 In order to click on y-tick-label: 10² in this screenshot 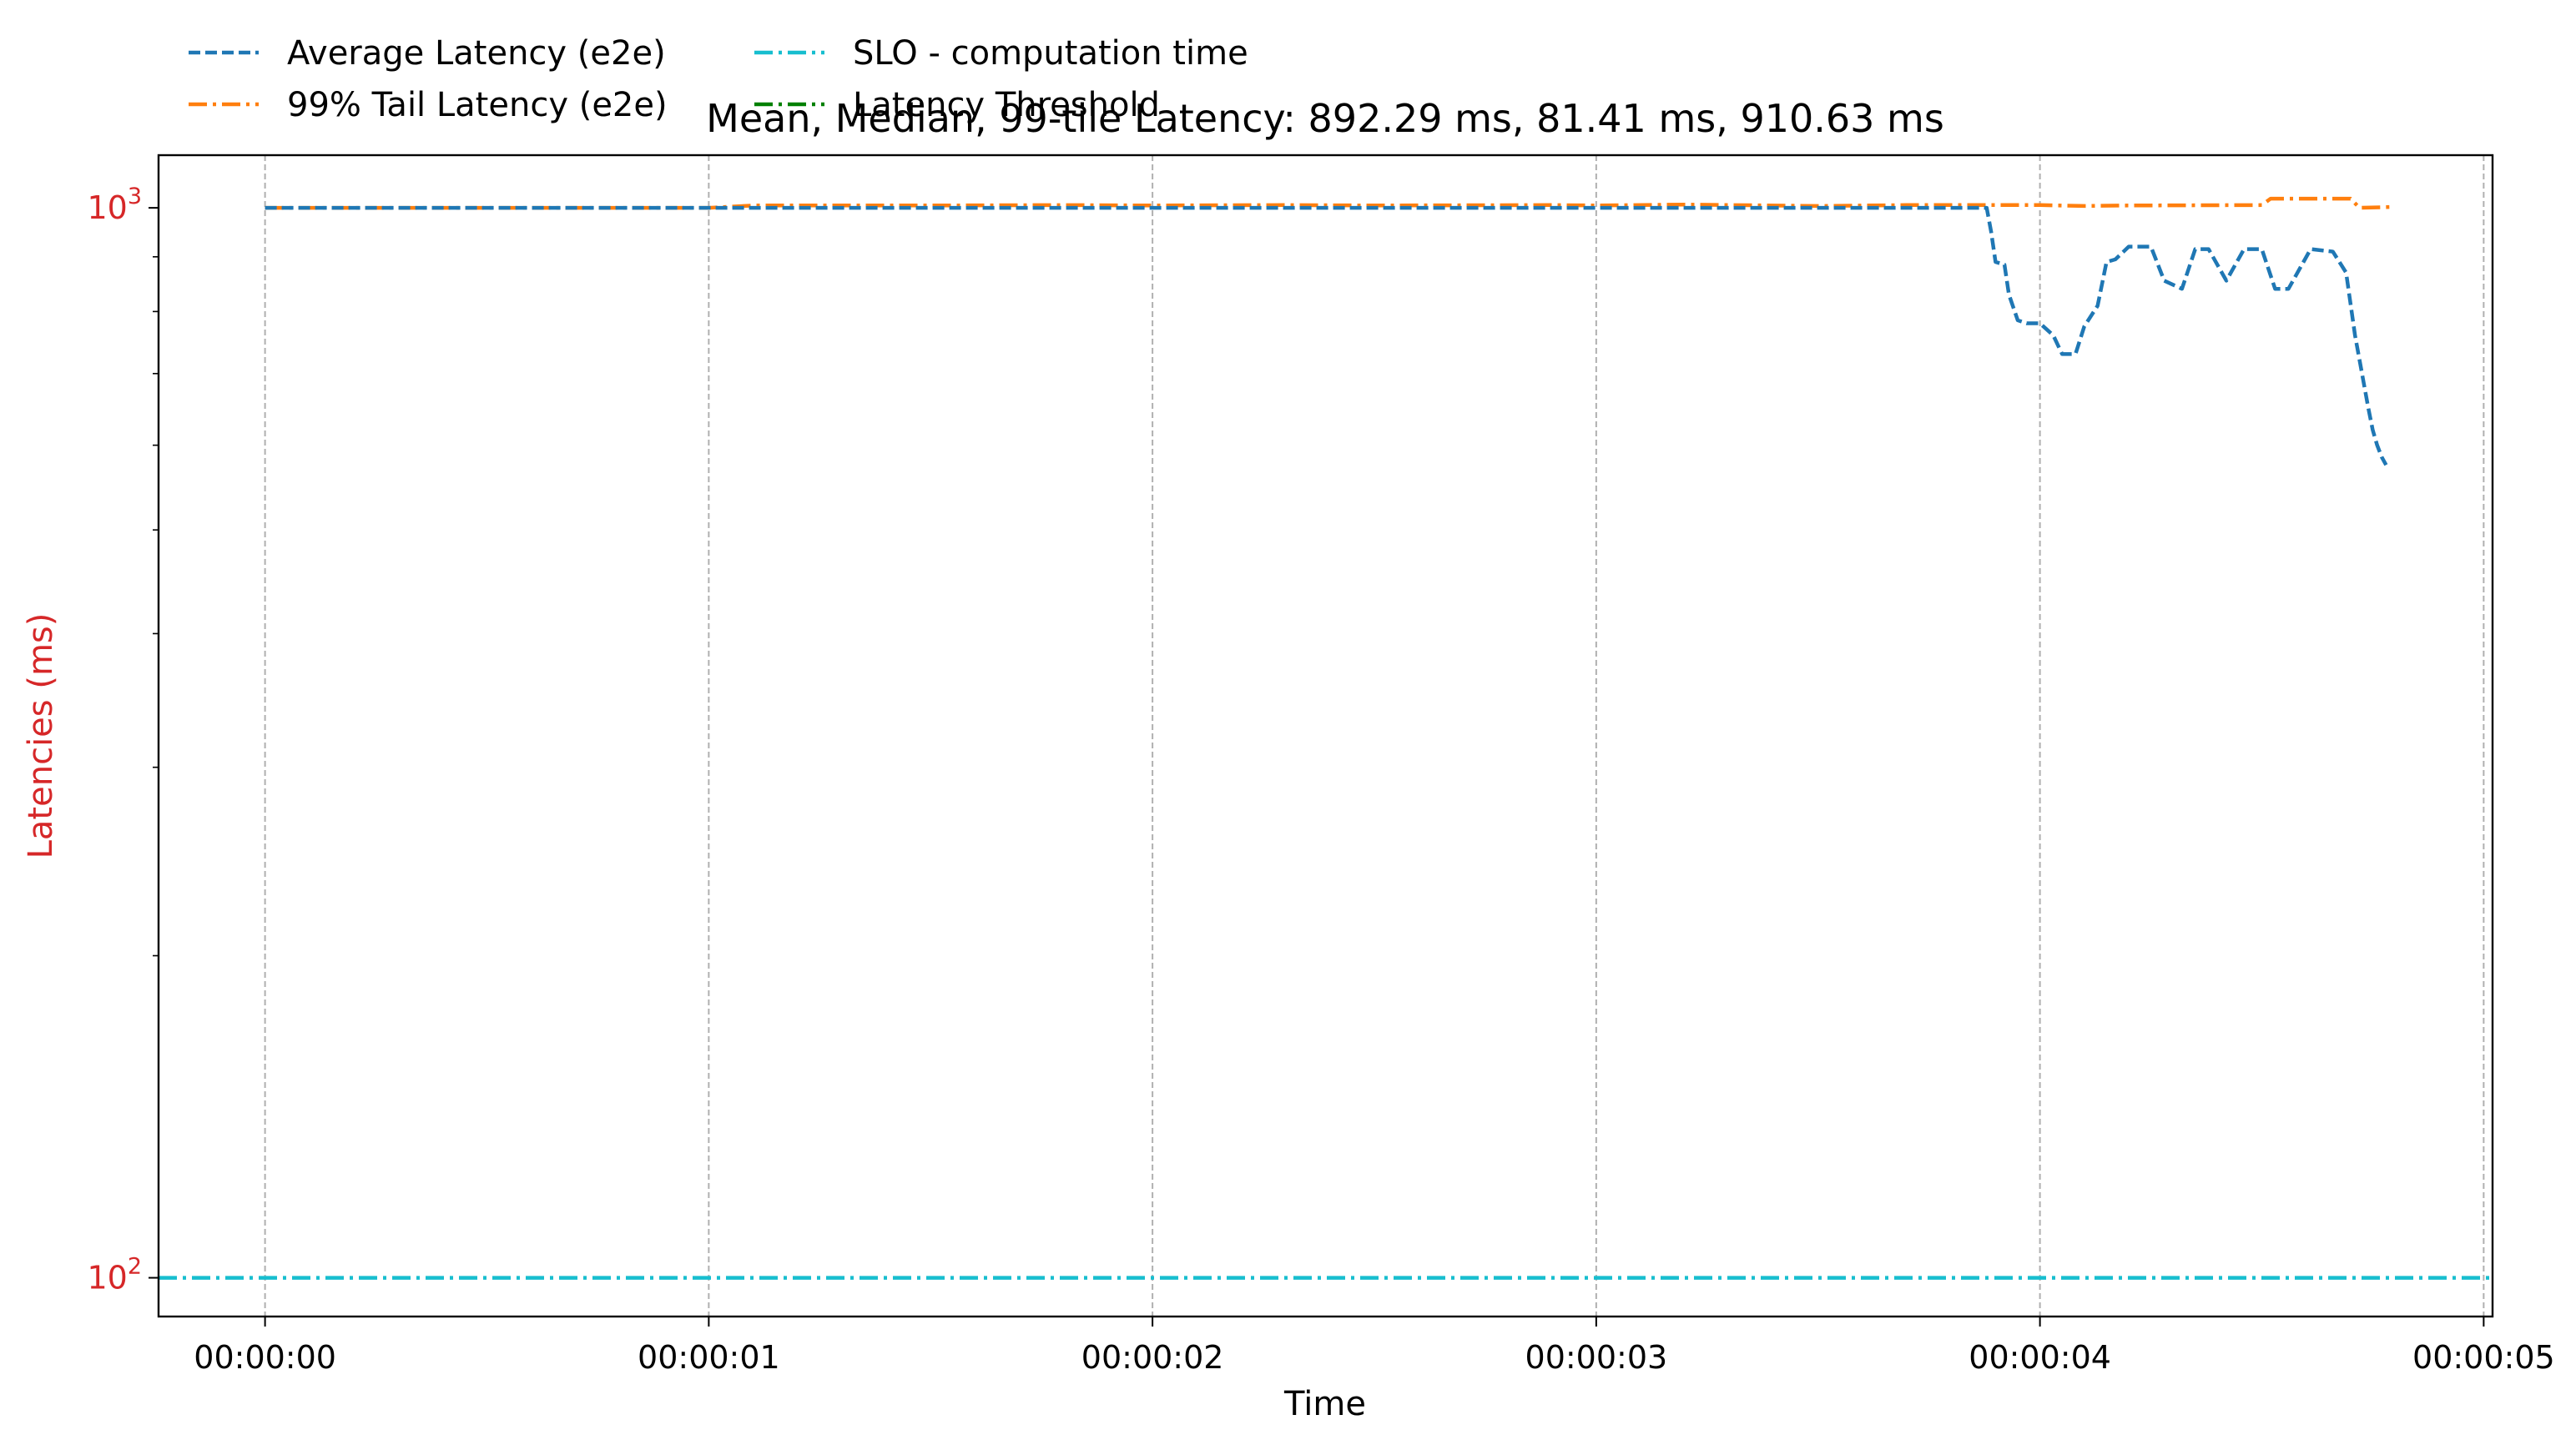, I will do `click(114, 1275)`.